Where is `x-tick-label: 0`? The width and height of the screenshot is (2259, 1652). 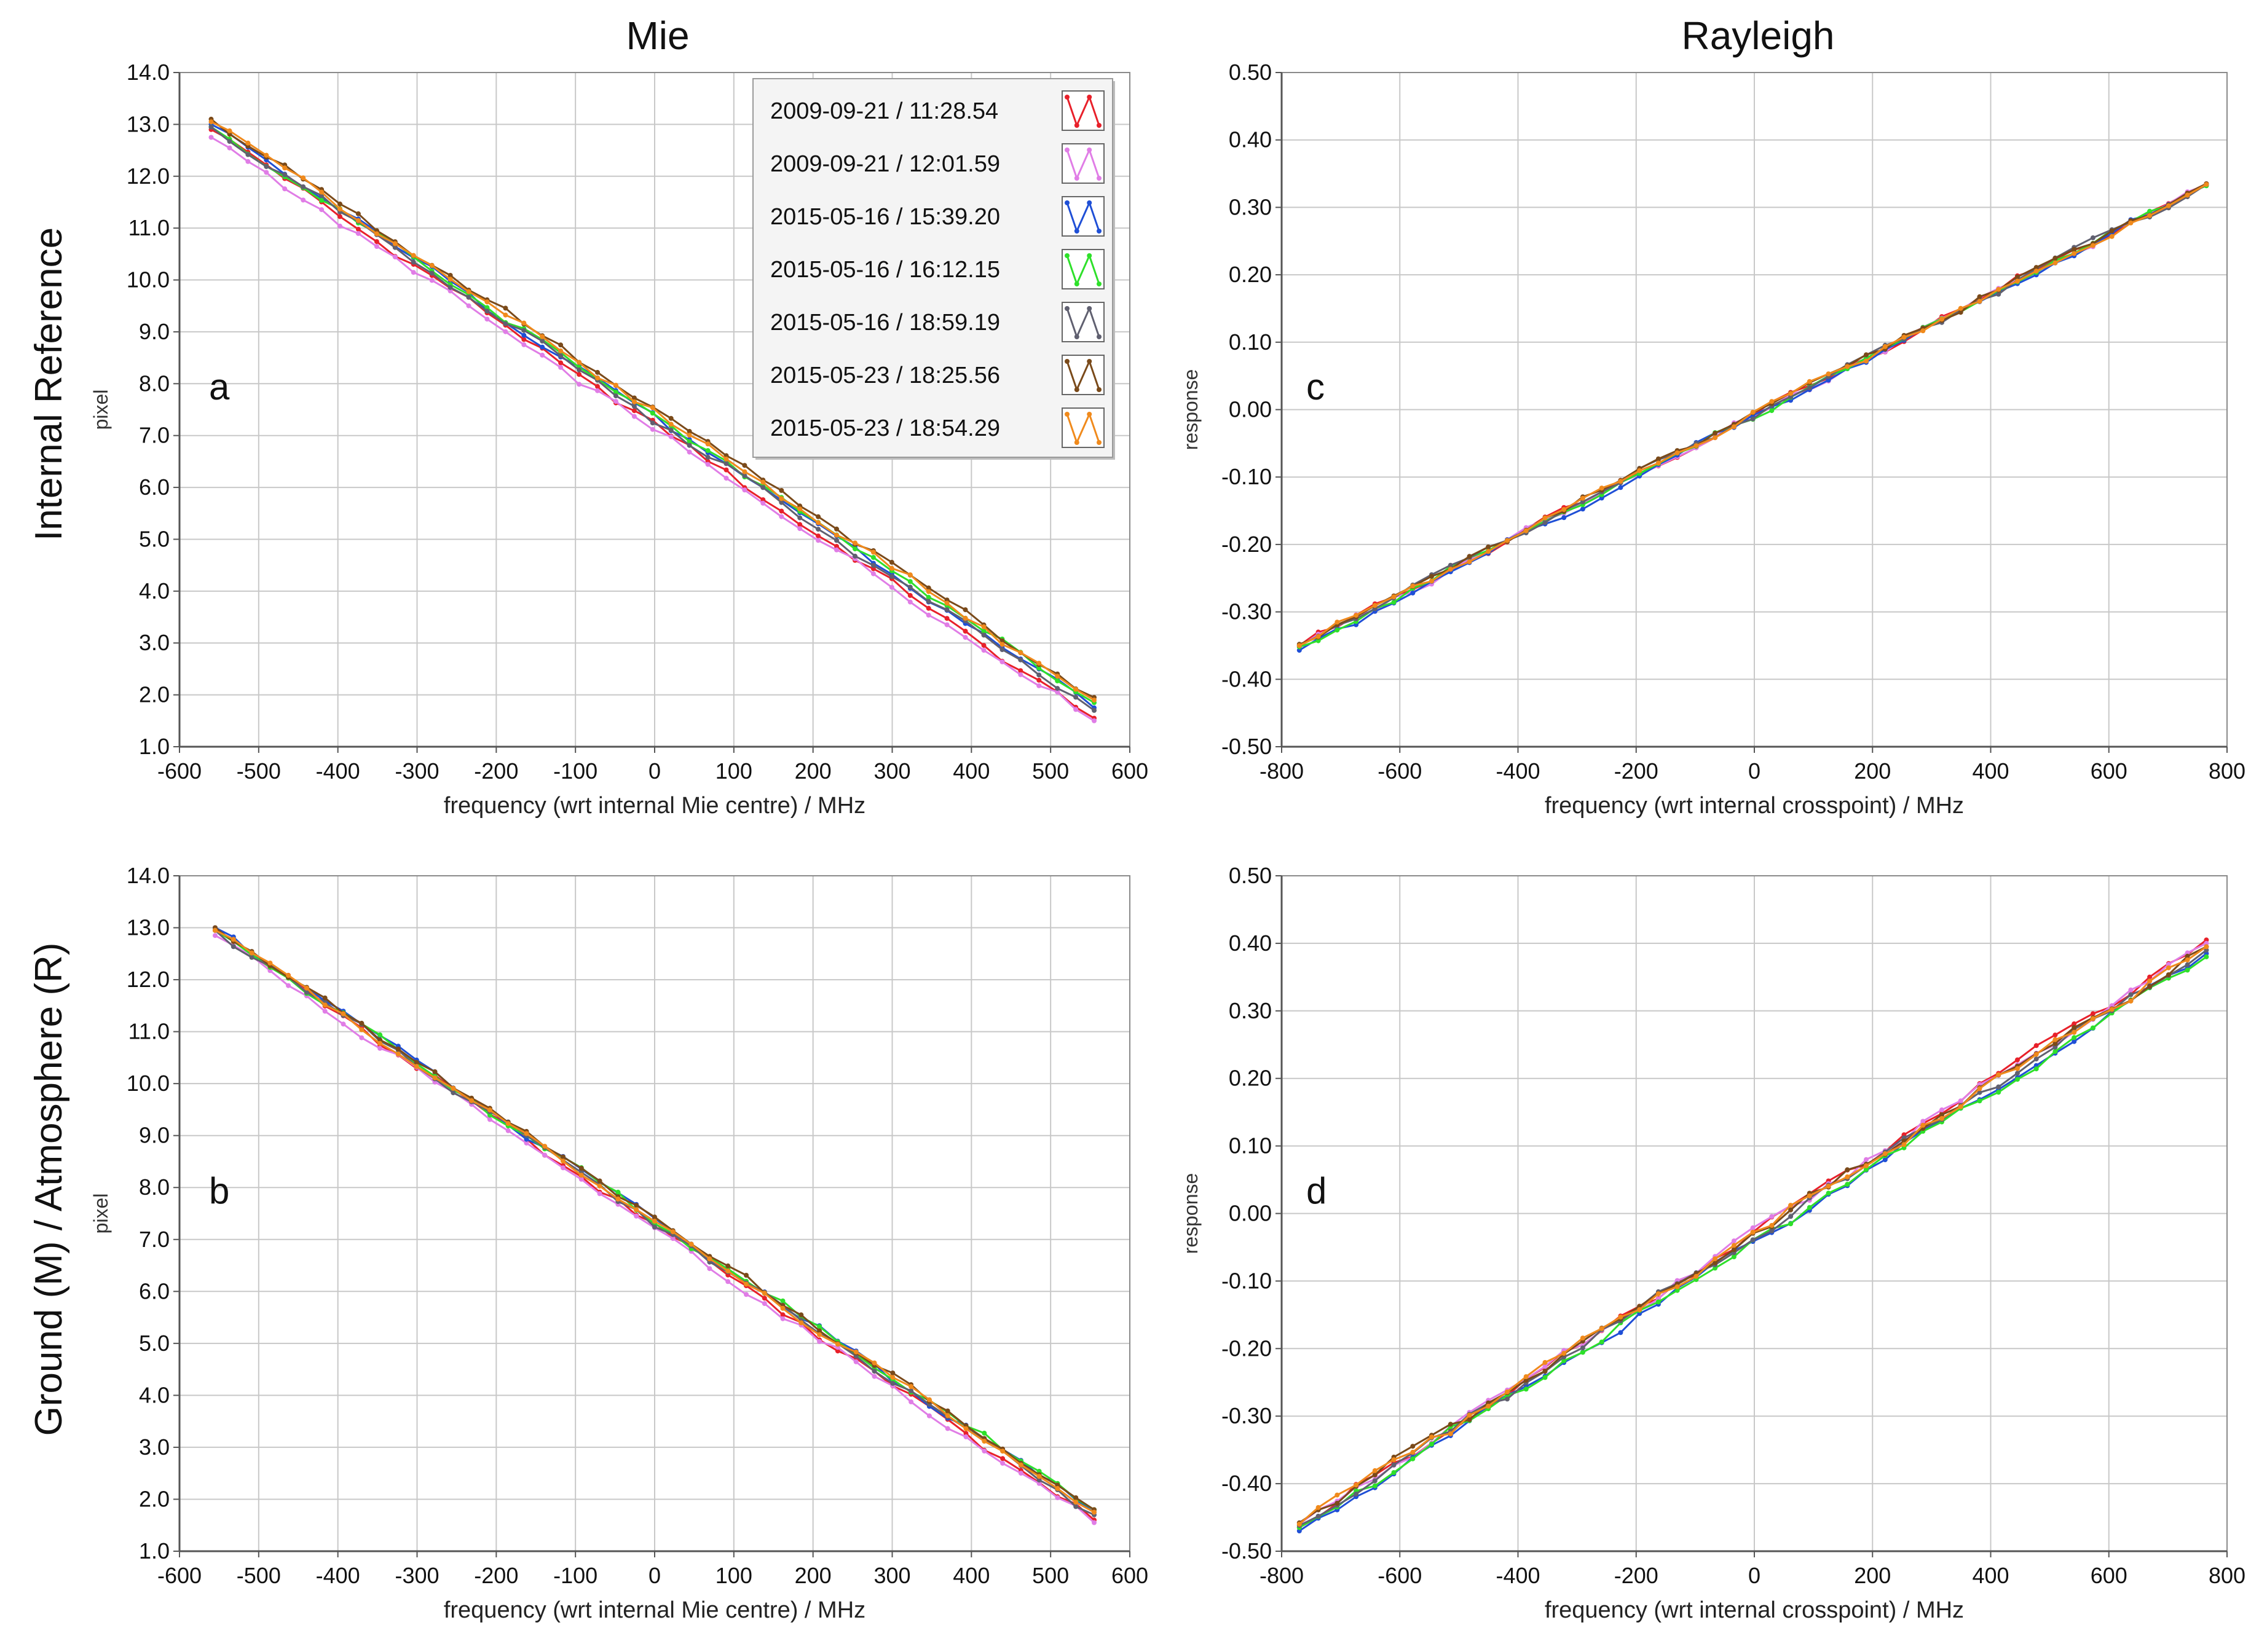
x-tick-label: 0 is located at coordinates (655, 1576).